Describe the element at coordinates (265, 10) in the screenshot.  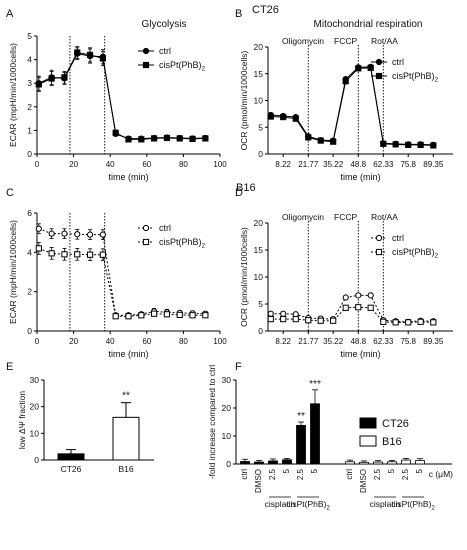
I see `section-label-ct26: CT26` at that location.